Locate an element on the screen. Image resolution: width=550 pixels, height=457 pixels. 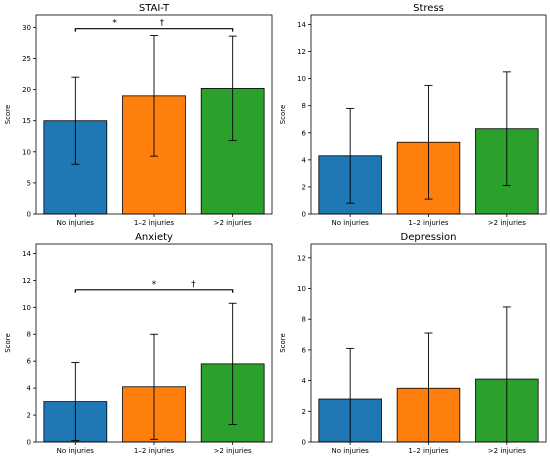
chart-title: Depression is located at coordinates (429, 237).